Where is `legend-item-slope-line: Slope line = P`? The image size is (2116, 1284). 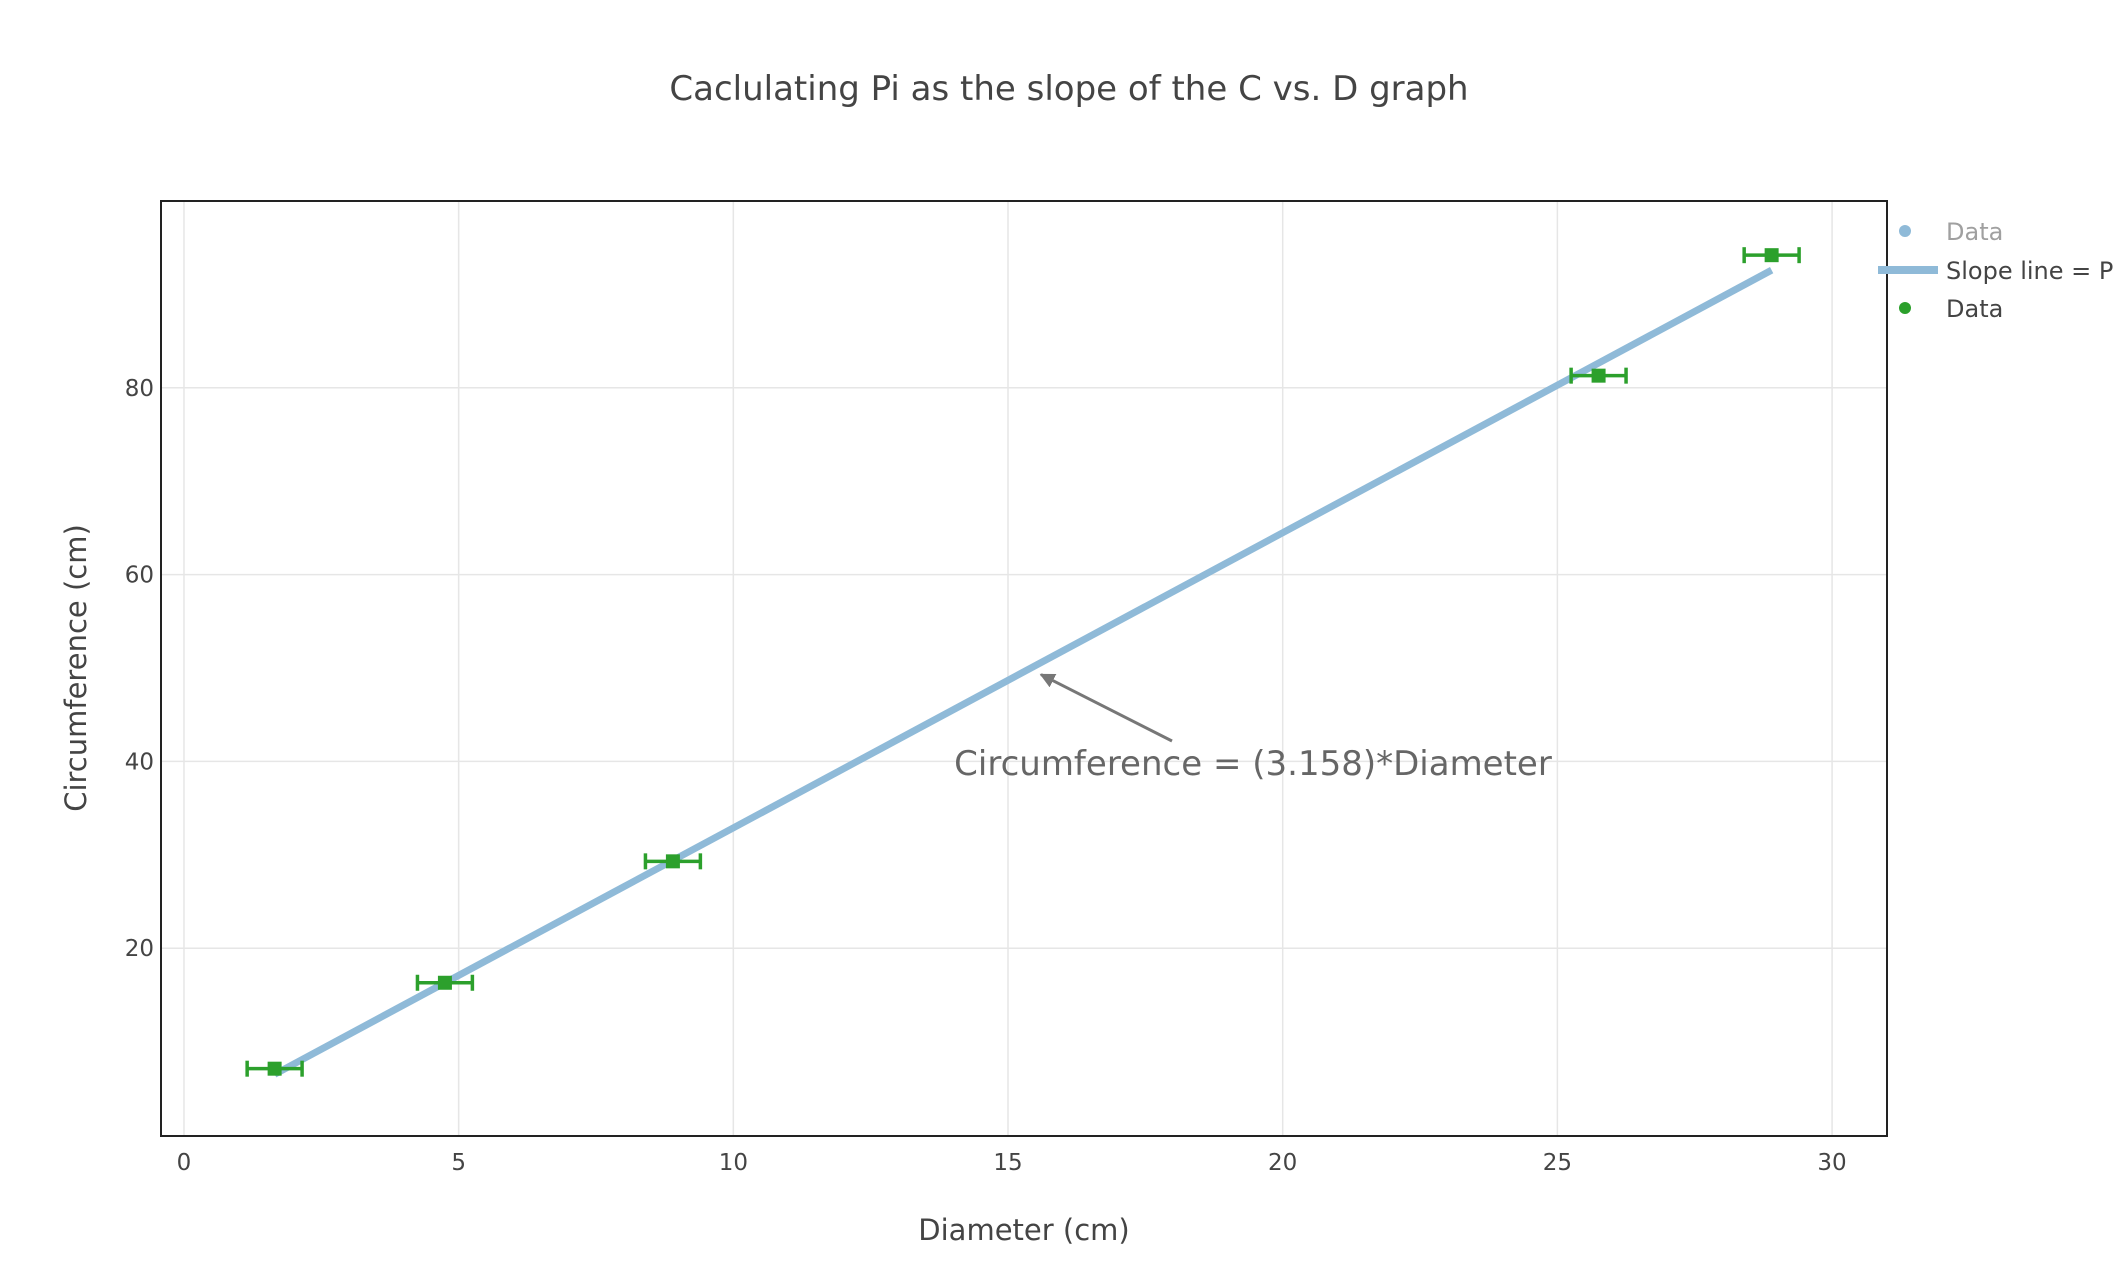 legend-item-slope-line: Slope line = P is located at coordinates (1995, 271).